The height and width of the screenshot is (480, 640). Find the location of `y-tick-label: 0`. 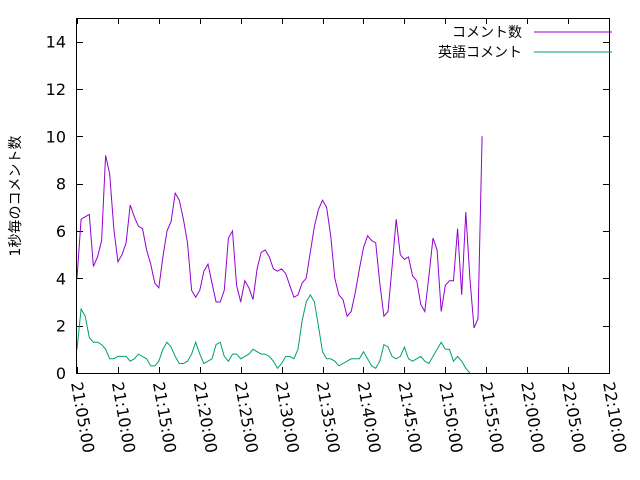

y-tick-label: 0 is located at coordinates (61, 373).